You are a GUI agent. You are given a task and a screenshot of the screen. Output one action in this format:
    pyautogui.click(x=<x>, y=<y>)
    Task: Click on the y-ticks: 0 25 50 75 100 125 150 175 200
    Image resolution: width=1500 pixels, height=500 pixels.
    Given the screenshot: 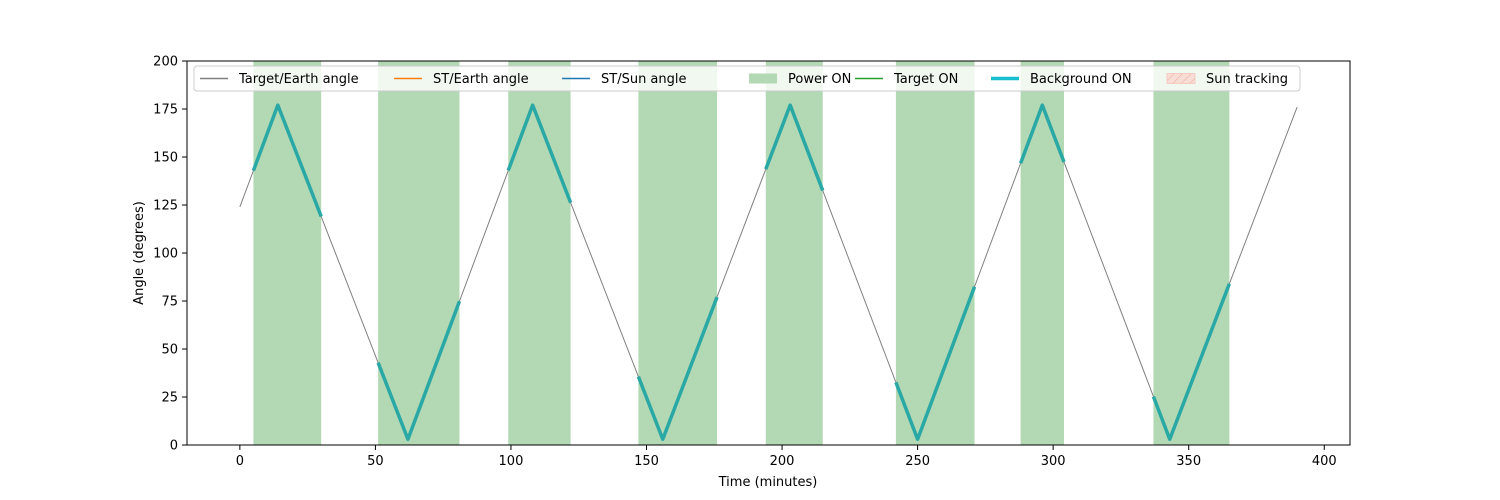 What is the action you would take?
    pyautogui.click(x=170, y=254)
    